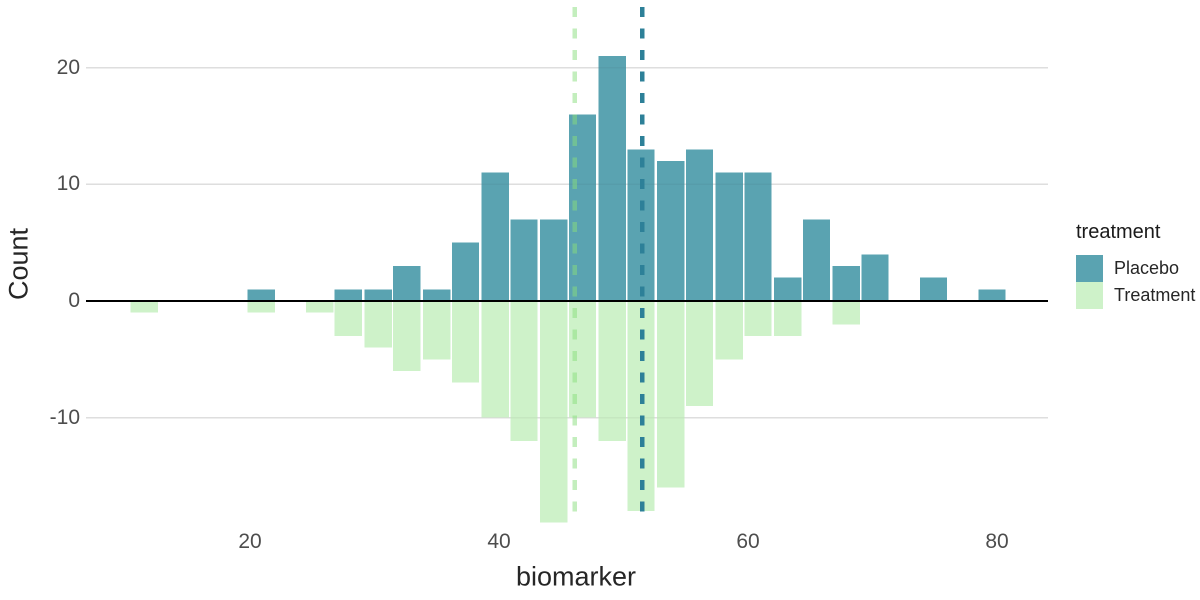  I want to click on legend-items: Placebo Treatment, so click(1135, 282).